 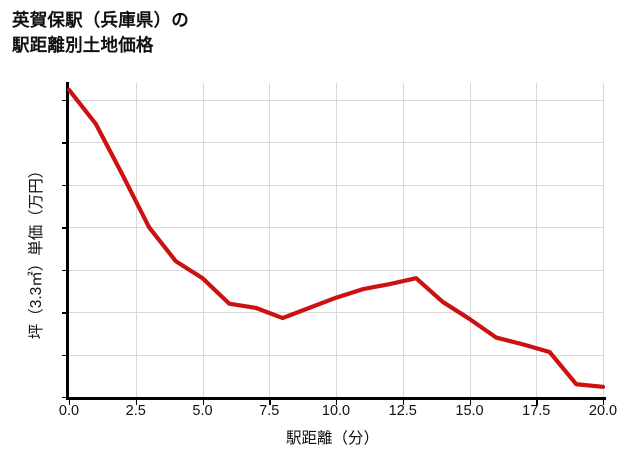 I want to click on x-tick-label: 17.5, so click(x=536, y=411).